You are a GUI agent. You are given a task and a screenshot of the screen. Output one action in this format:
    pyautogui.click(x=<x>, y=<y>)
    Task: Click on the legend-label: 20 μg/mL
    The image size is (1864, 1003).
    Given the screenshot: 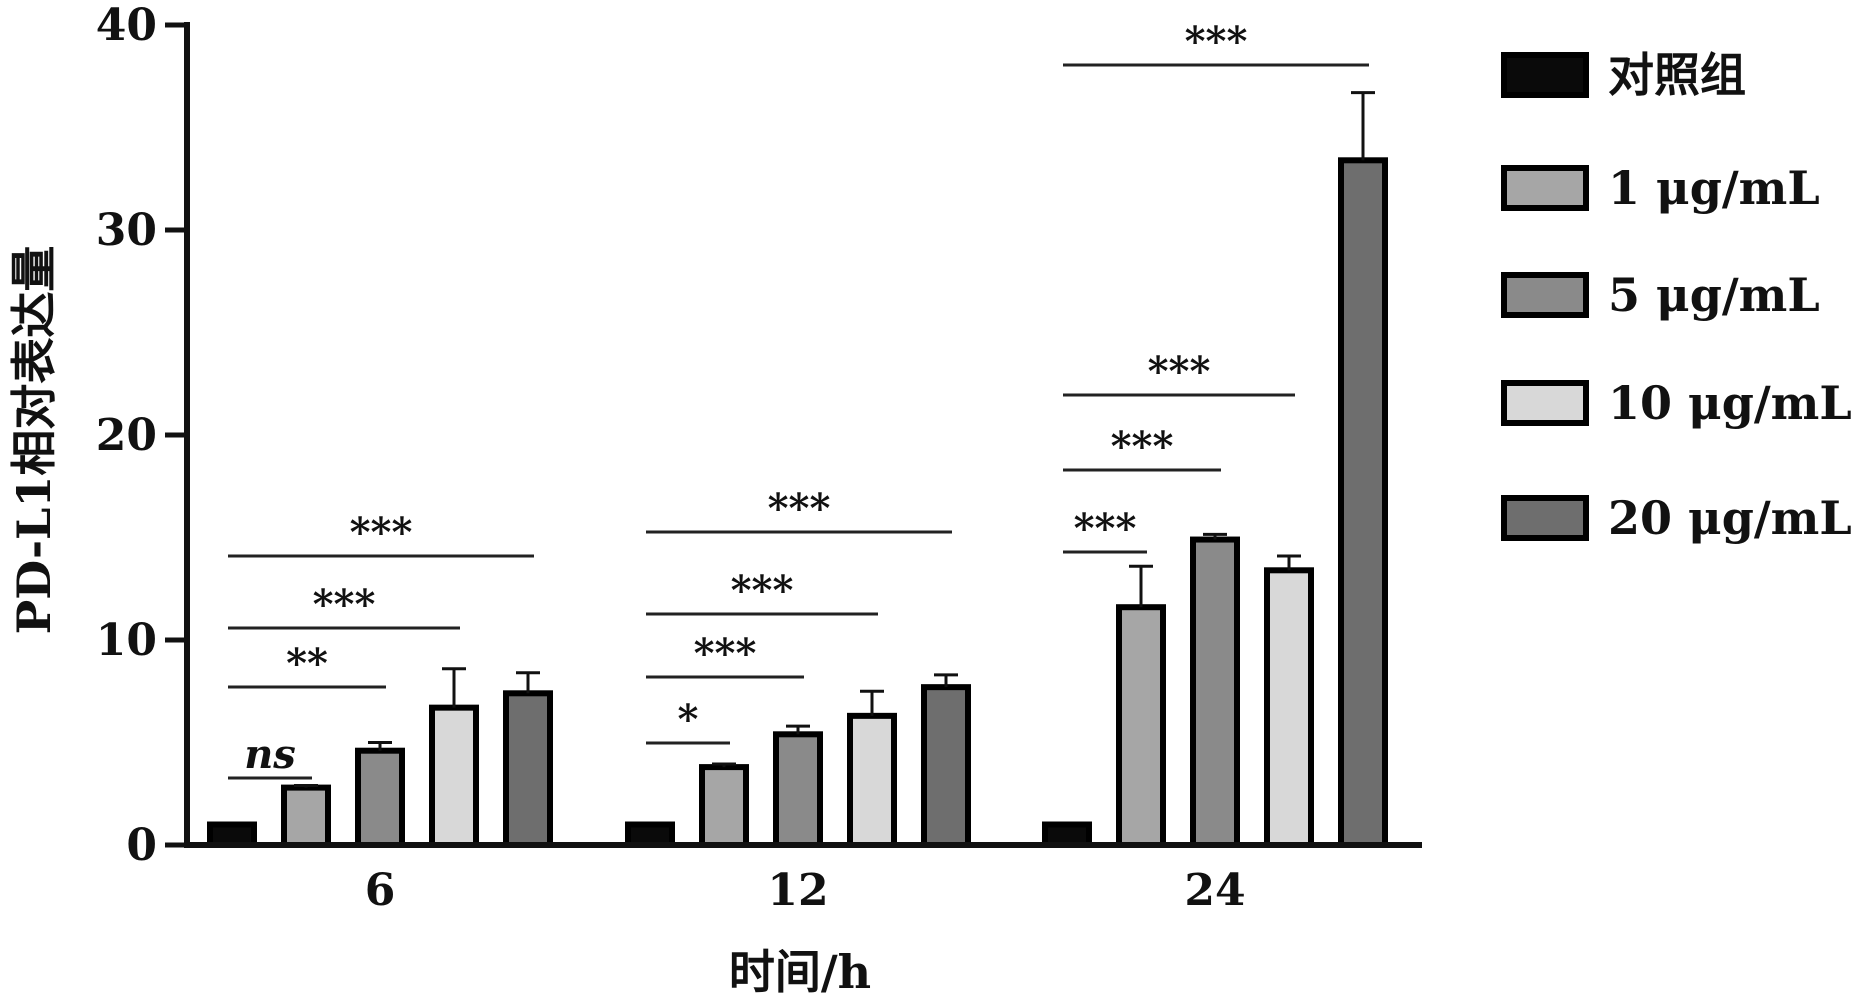 What is the action you would take?
    pyautogui.click(x=1730, y=518)
    